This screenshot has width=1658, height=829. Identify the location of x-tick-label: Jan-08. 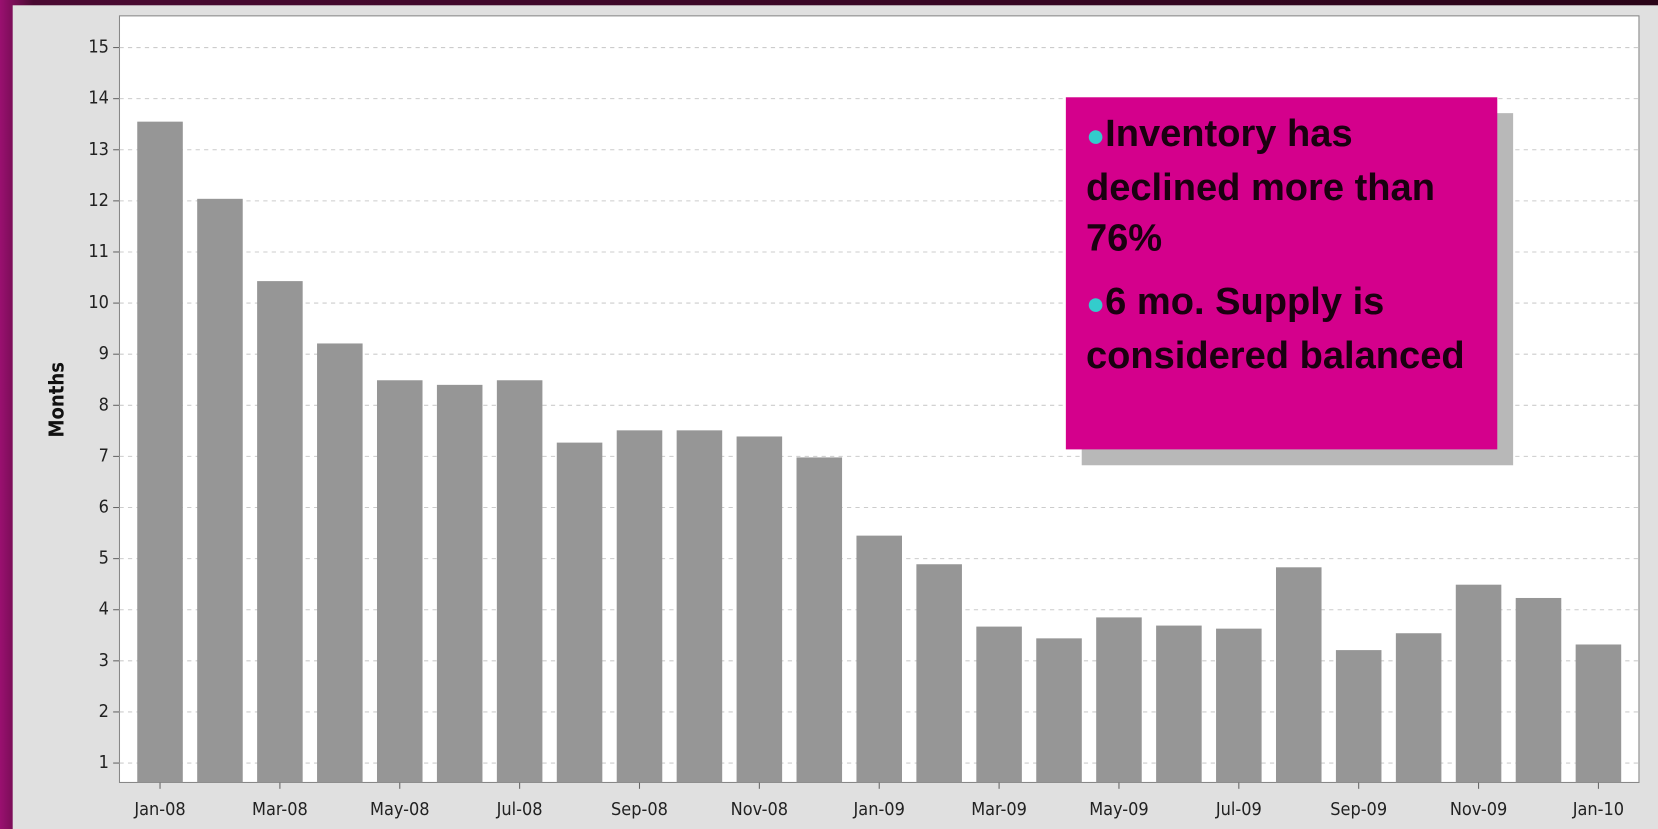
(159, 809).